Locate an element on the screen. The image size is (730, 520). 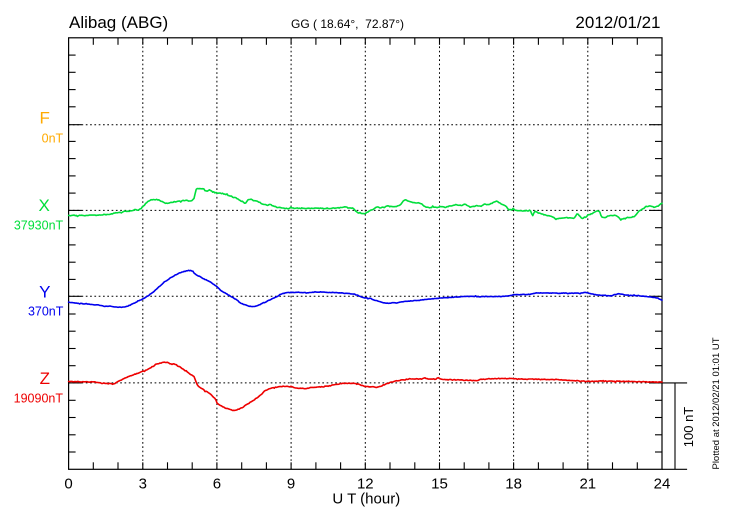
svg-text: 6 is located at coordinates (217, 483).